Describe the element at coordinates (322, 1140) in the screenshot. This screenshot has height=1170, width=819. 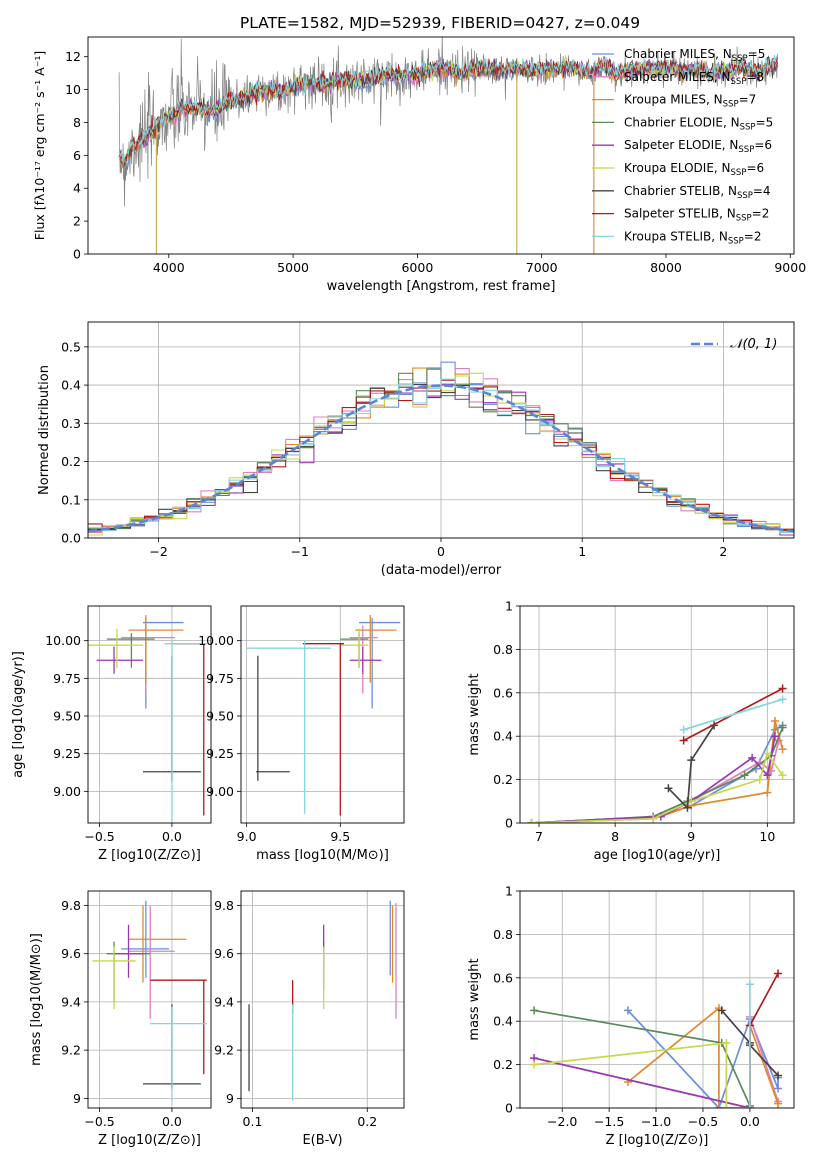
I see `x-axis-label: E(B-V)` at that location.